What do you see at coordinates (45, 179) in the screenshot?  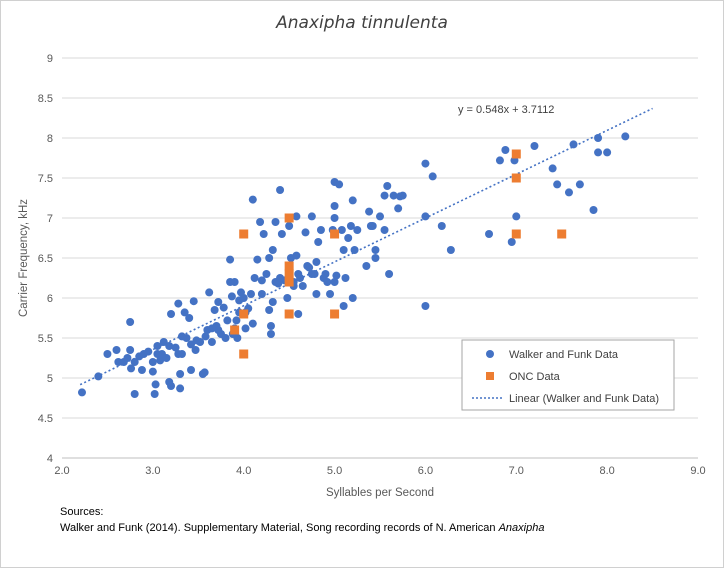 I see `y-tick-label: 7.5` at bounding box center [45, 179].